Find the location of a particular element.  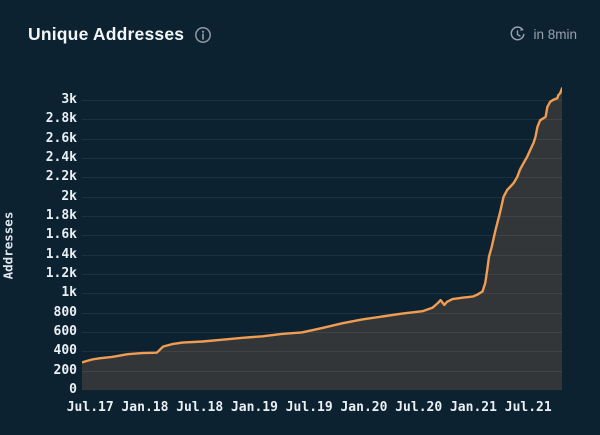

x-tick-label: Jul.20 is located at coordinates (419, 407).